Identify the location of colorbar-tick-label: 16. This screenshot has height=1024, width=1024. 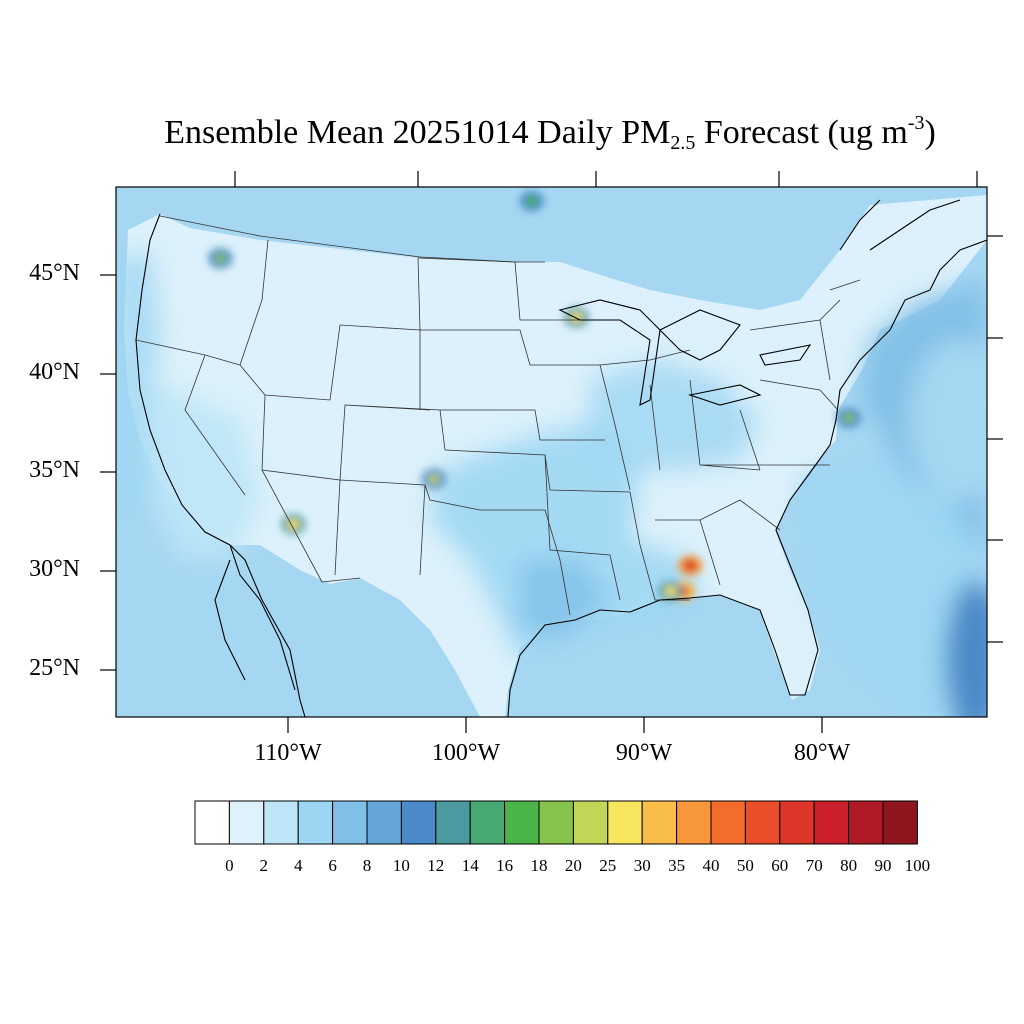
(505, 865).